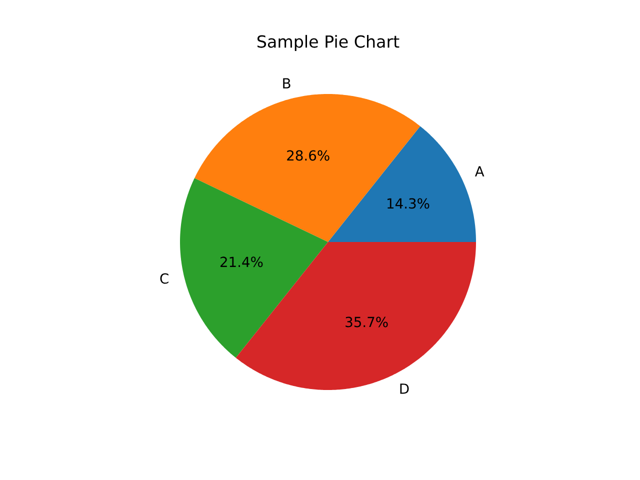 This screenshot has width=640, height=480. I want to click on data-label: 35.7%, so click(367, 322).